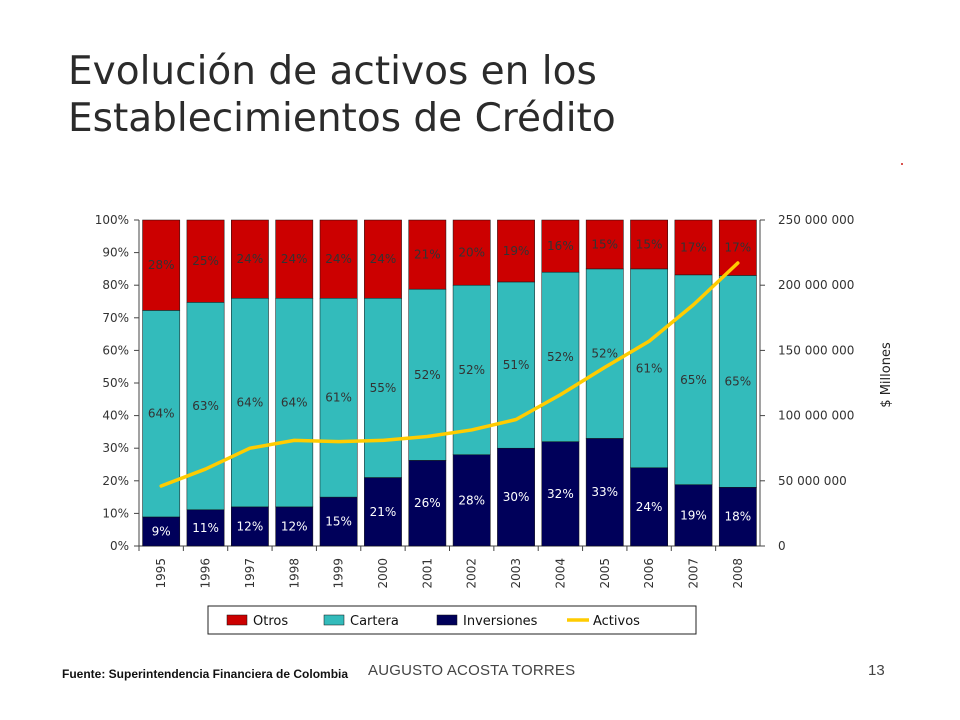  I want to click on legend-swatch-cartera, so click(334, 620).